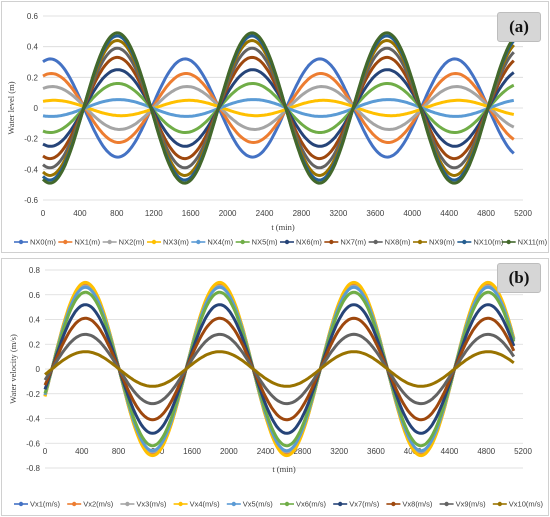 The width and height of the screenshot is (550, 517). Describe the element at coordinates (442, 242) in the screenshot. I see `legend-entry: NX9(m)` at that location.